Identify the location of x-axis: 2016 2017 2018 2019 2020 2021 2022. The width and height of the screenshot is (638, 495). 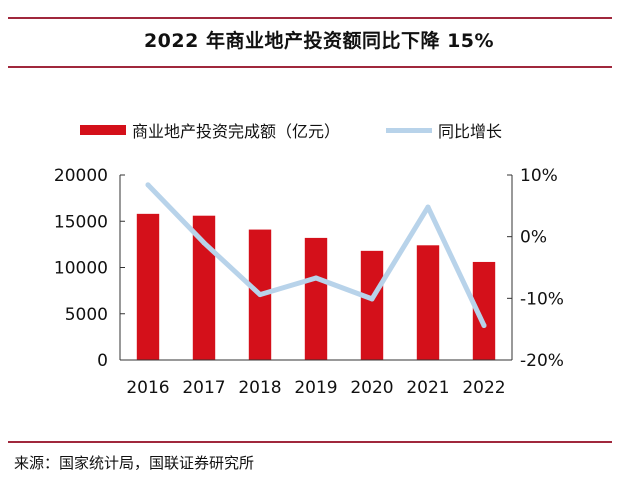
(316, 378).